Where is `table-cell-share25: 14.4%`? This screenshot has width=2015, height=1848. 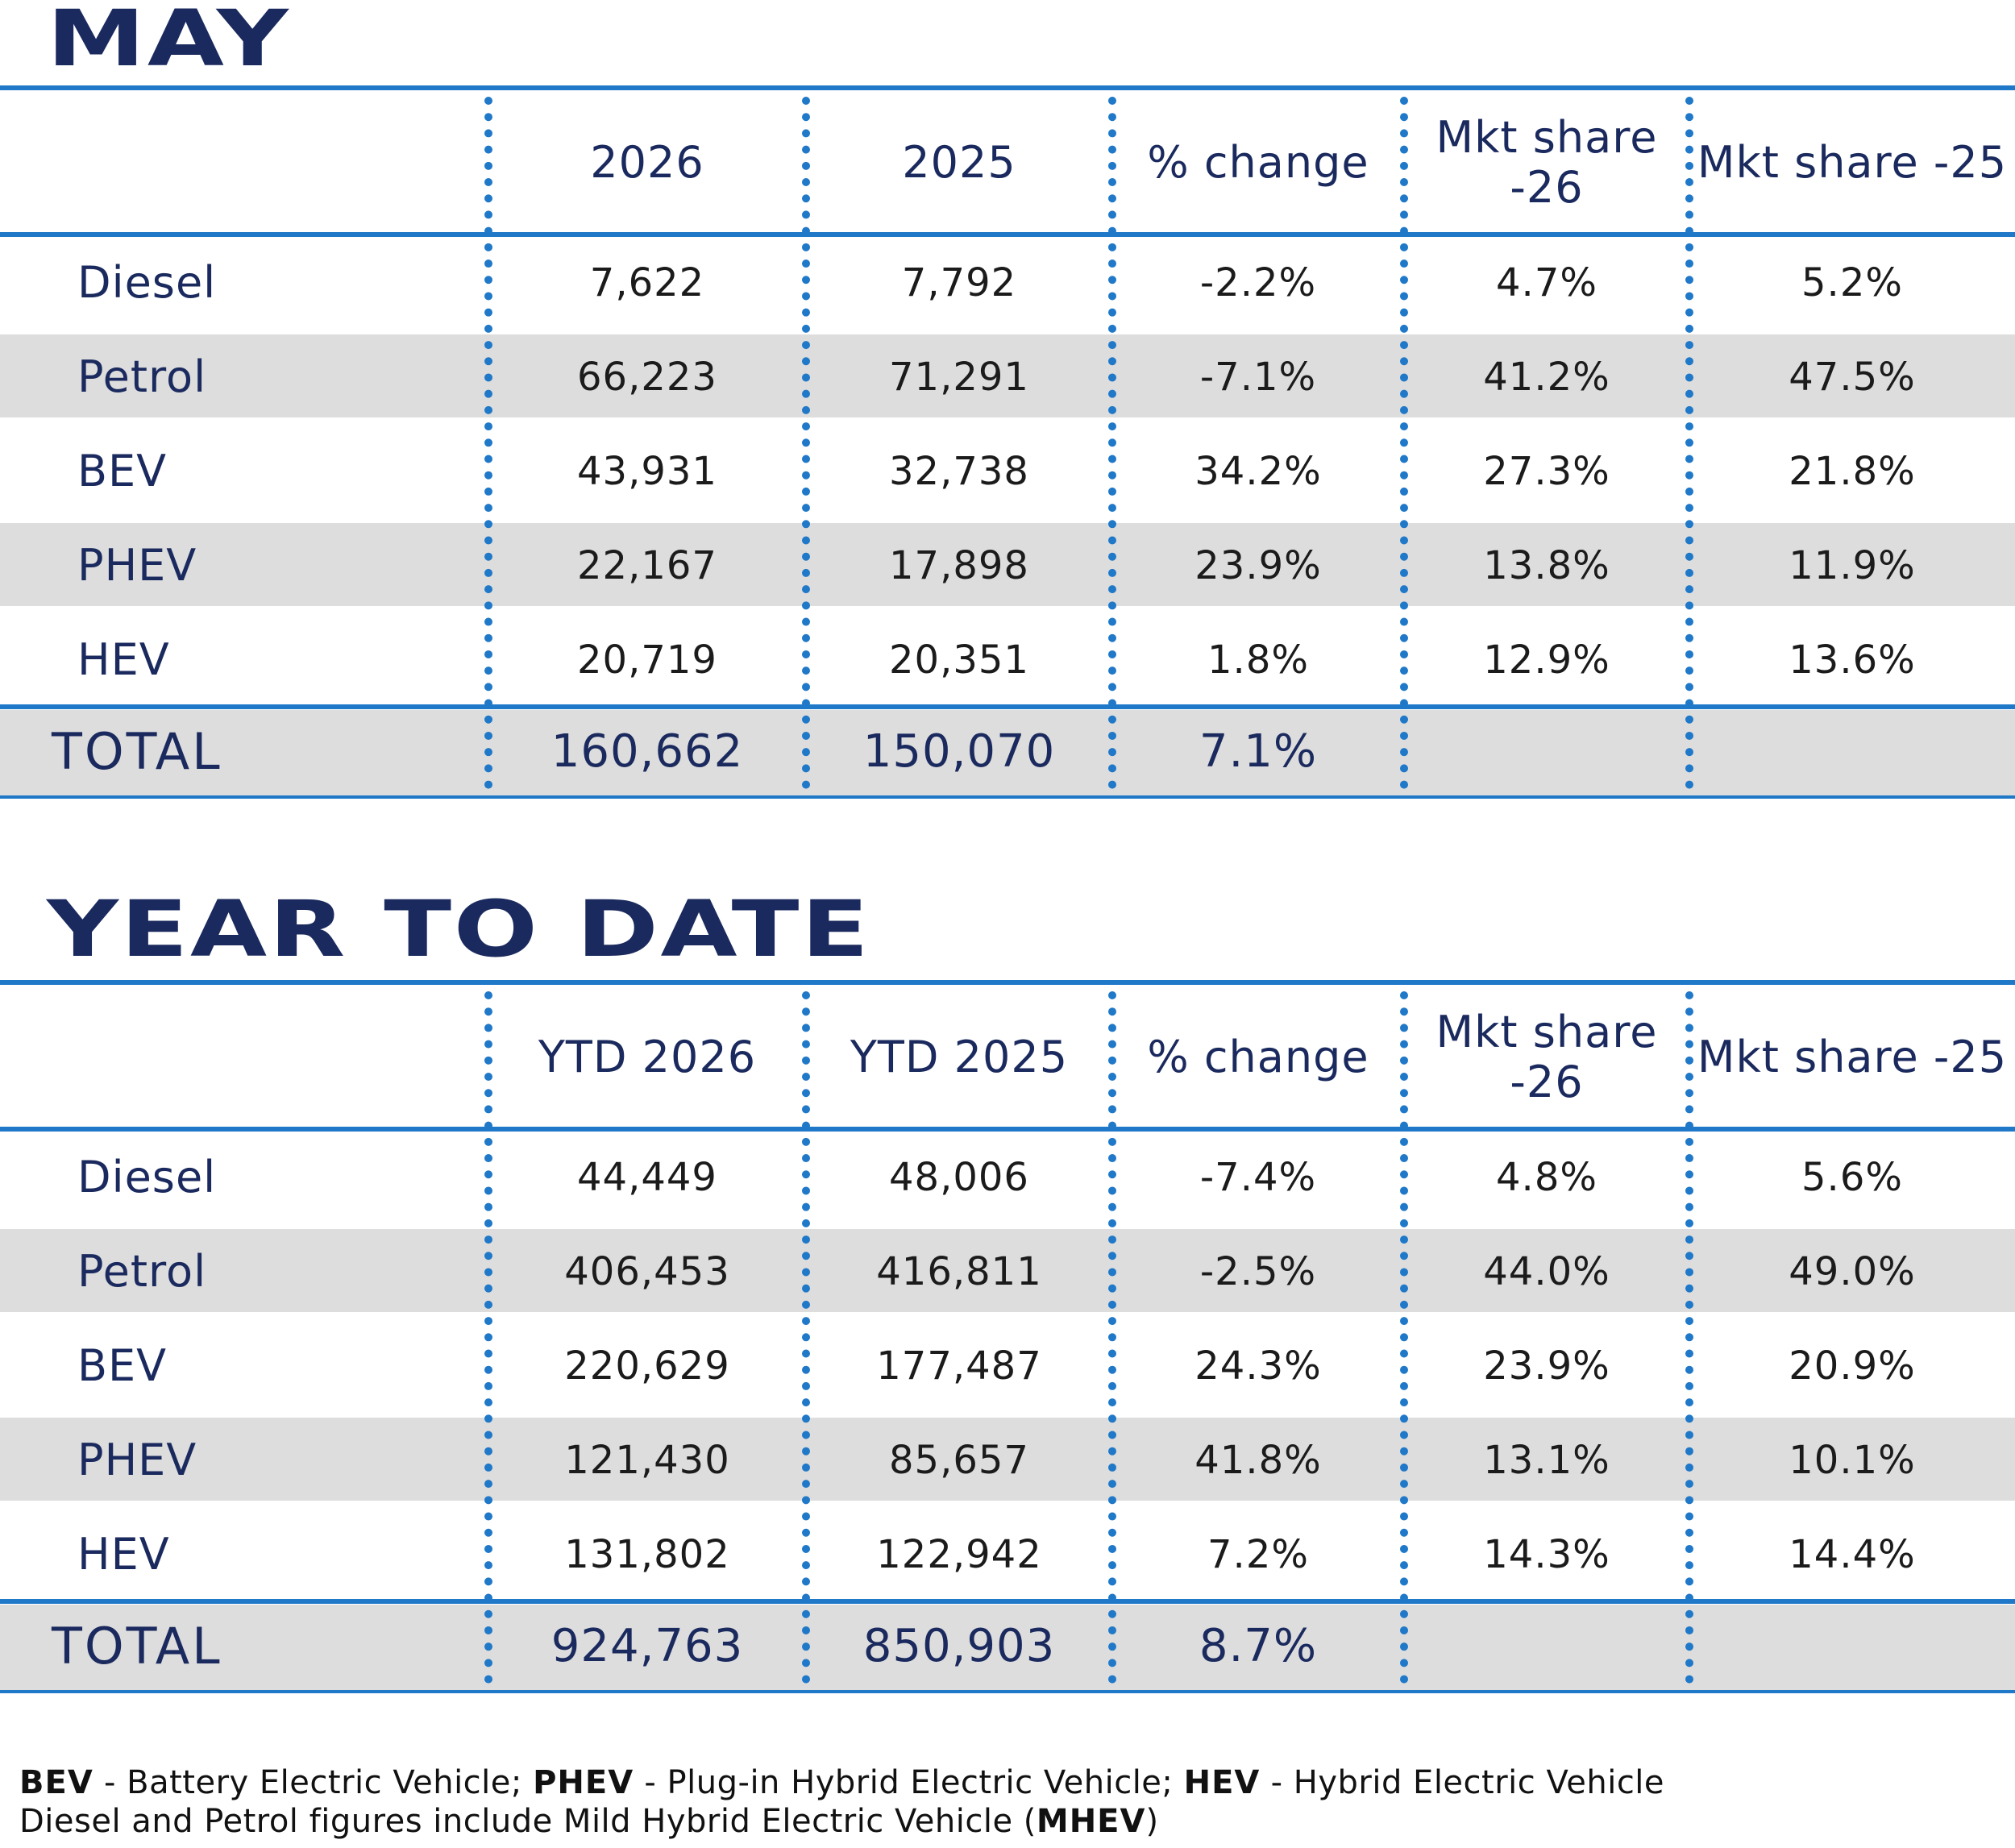
table-cell-share25: 14.4% is located at coordinates (1853, 1554).